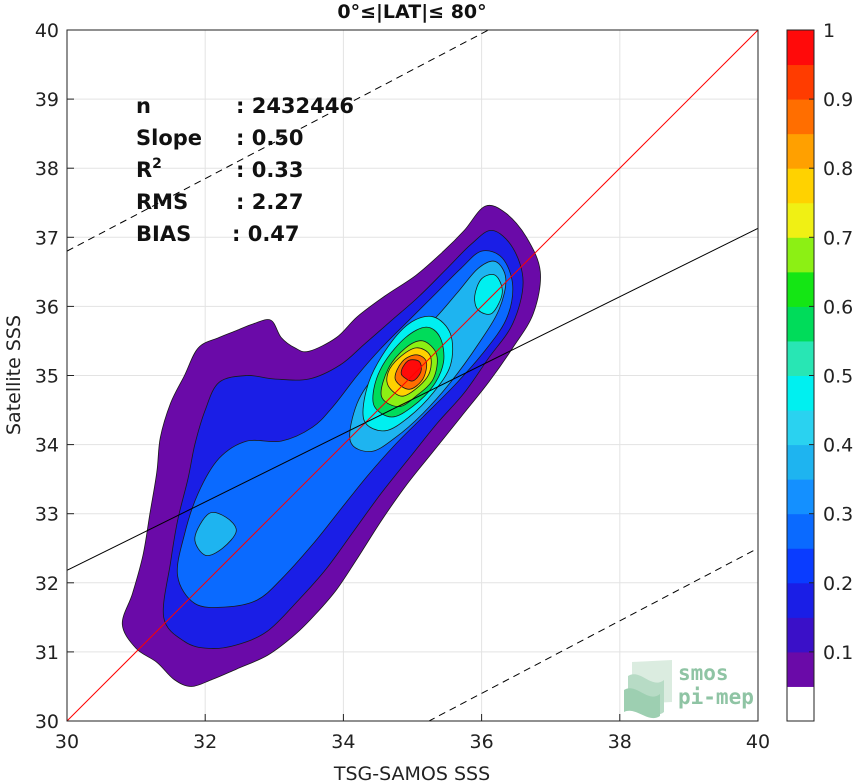 The width and height of the screenshot is (855, 784). I want to click on x-tick-label: 32, so click(205, 742).